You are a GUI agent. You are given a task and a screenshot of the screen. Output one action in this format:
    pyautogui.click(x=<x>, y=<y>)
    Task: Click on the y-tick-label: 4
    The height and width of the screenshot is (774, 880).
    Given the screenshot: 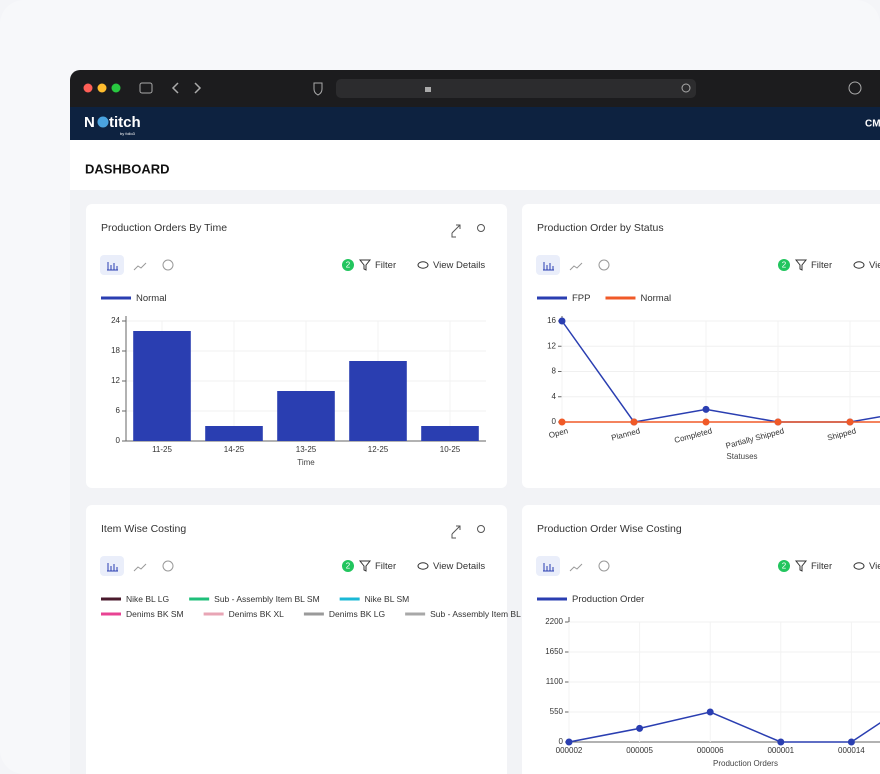 What is the action you would take?
    pyautogui.click(x=554, y=396)
    